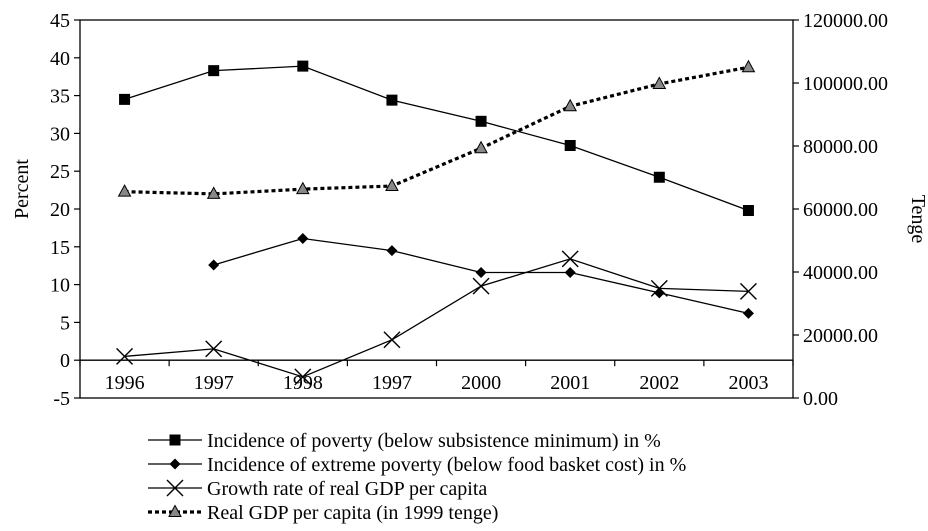 The height and width of the screenshot is (531, 928). What do you see at coordinates (845, 84) in the screenshot?
I see `y-tick-label-right: 100000.00` at bounding box center [845, 84].